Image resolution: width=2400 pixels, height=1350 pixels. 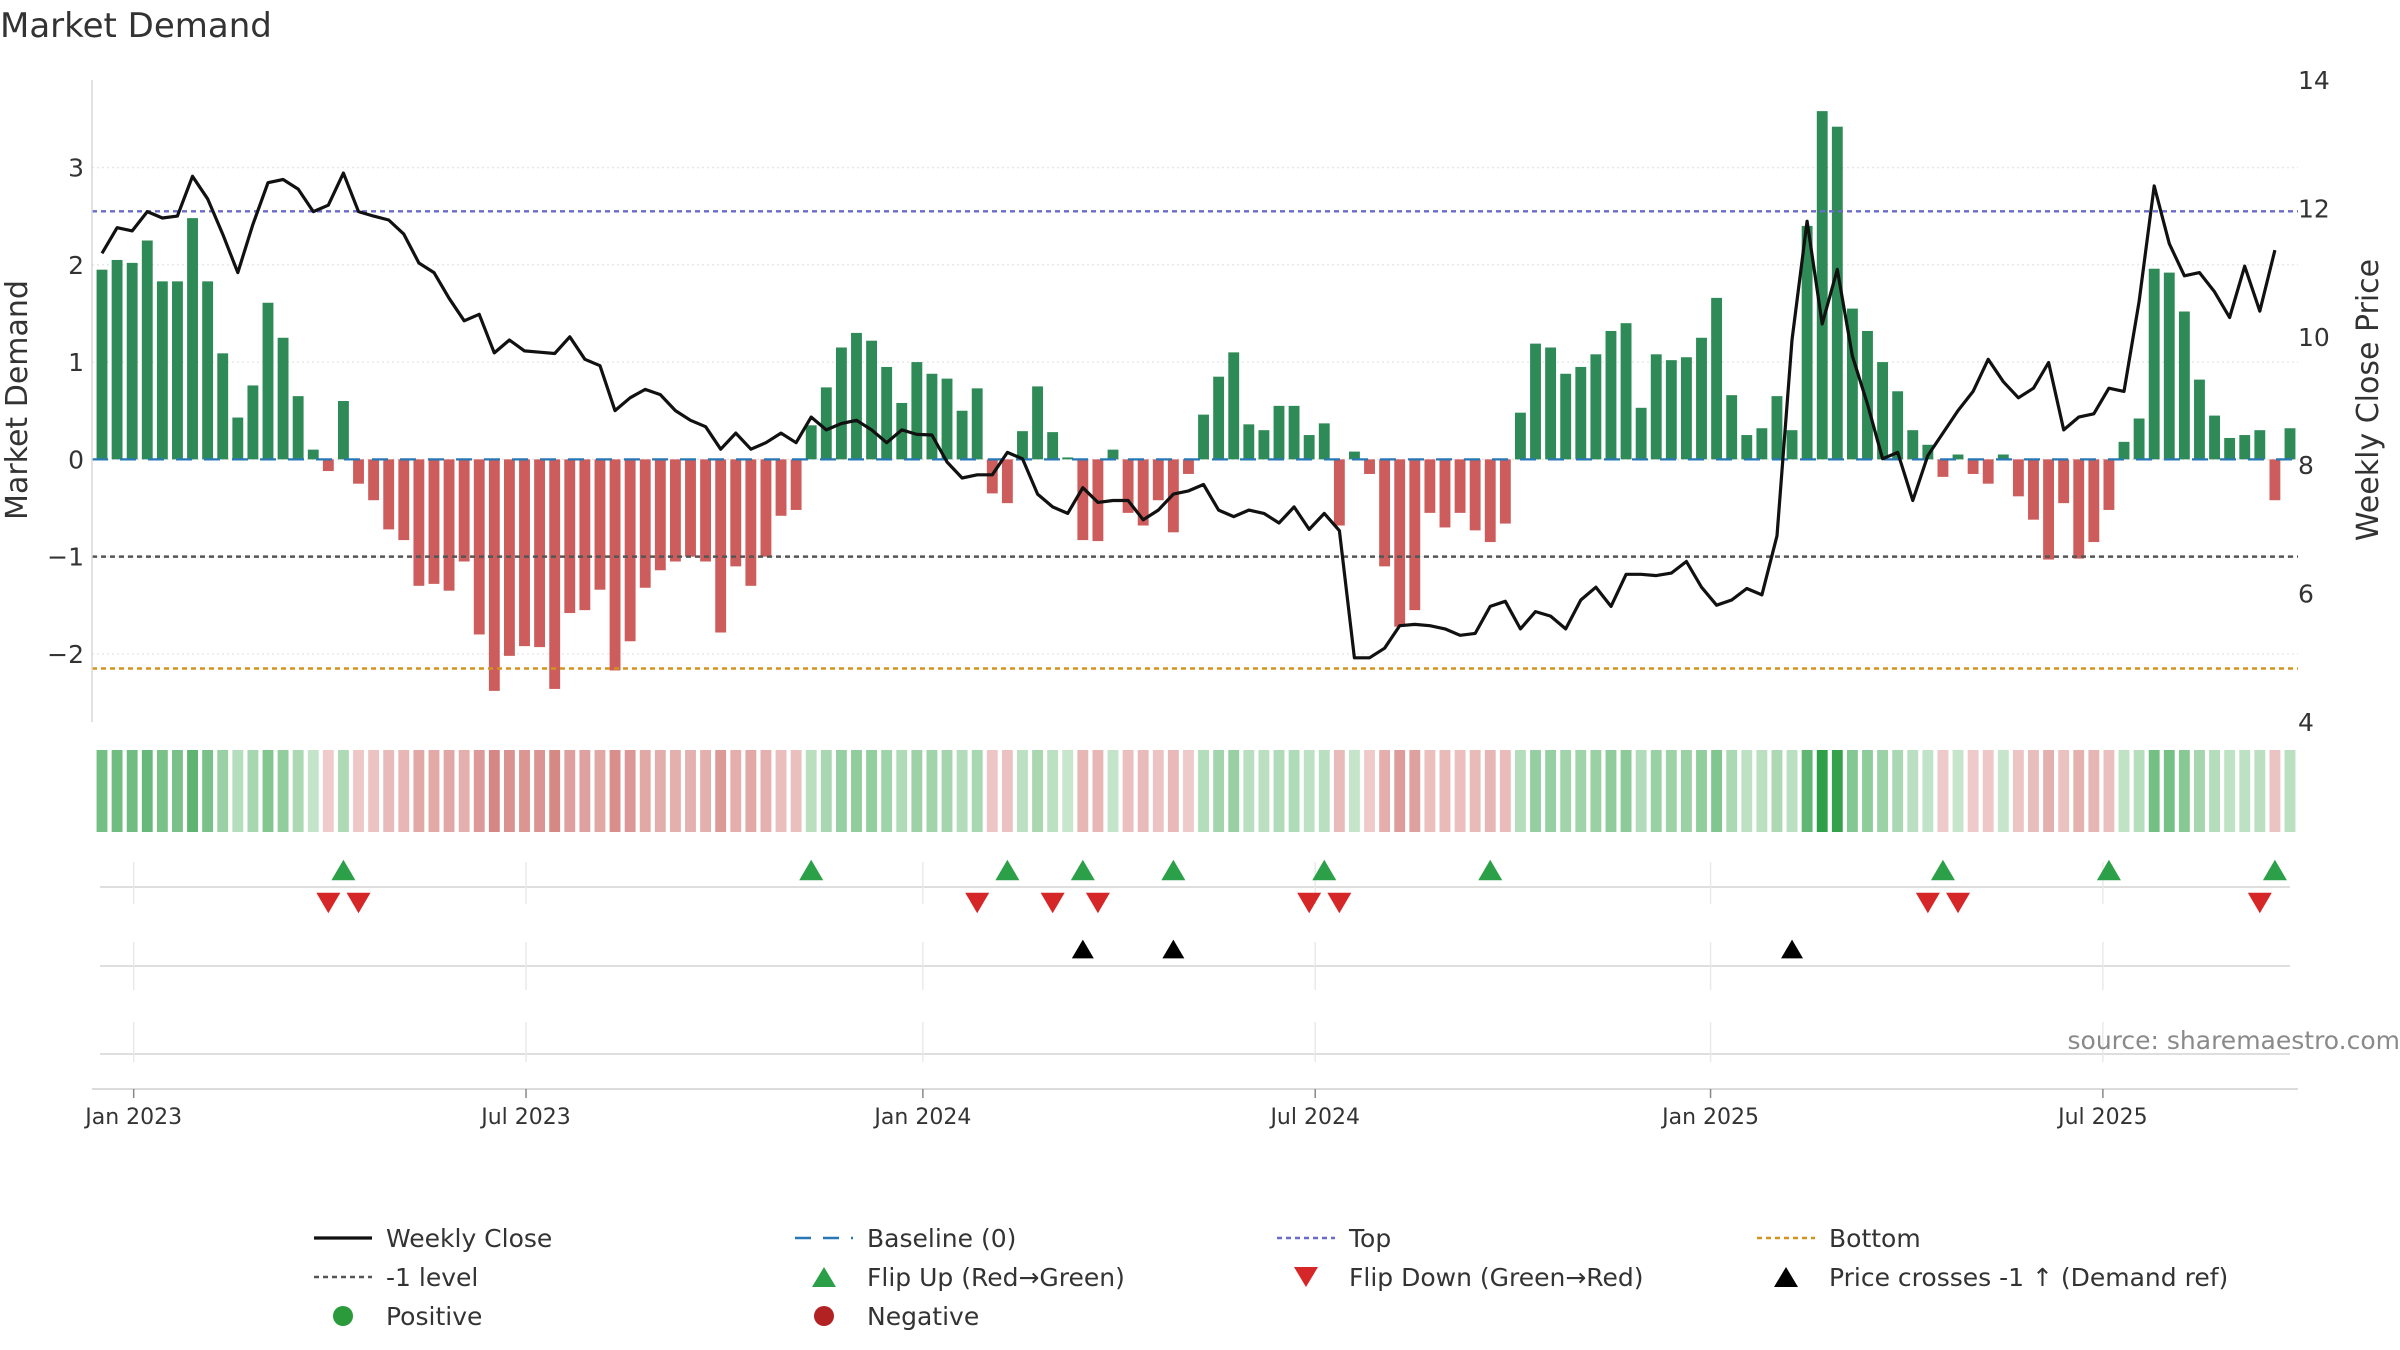 I want to click on x-tick-label-3: Jul 2024, so click(x=1314, y=1117).